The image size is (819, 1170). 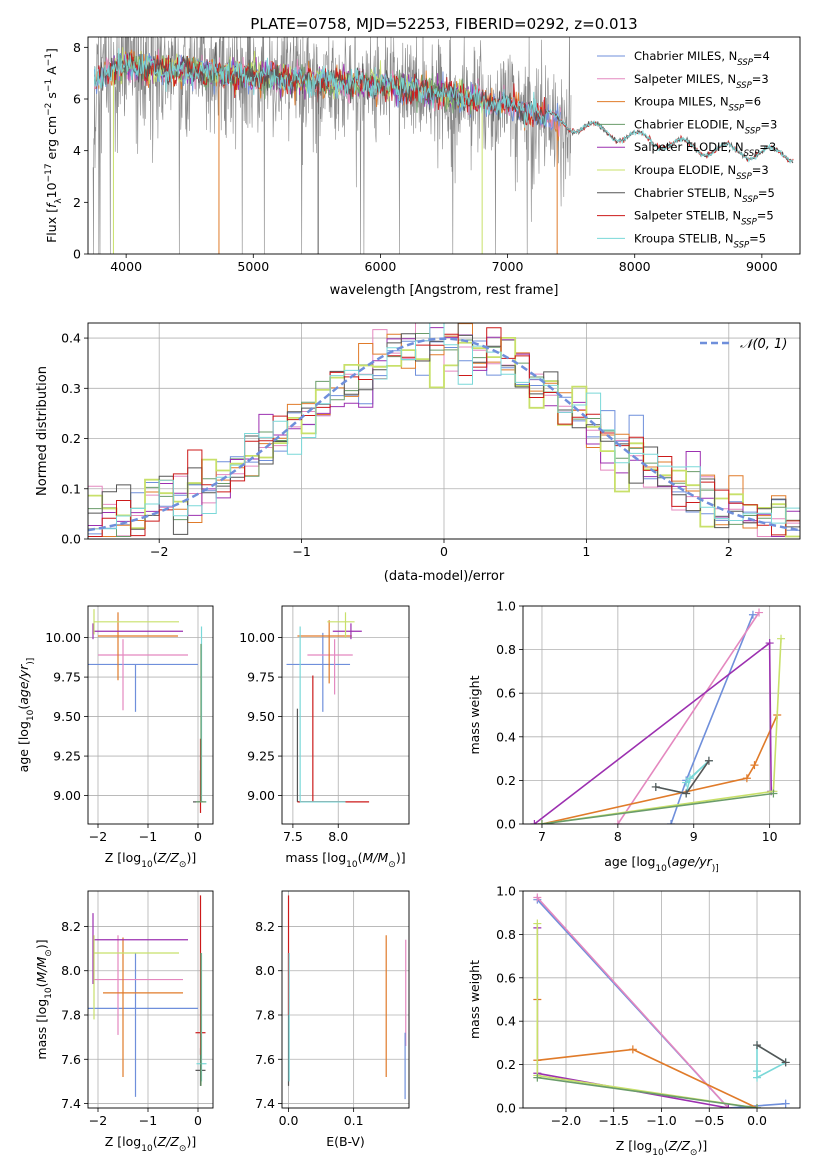 What do you see at coordinates (506, 891) in the screenshot?
I see `y-tick-label: 1.0` at bounding box center [506, 891].